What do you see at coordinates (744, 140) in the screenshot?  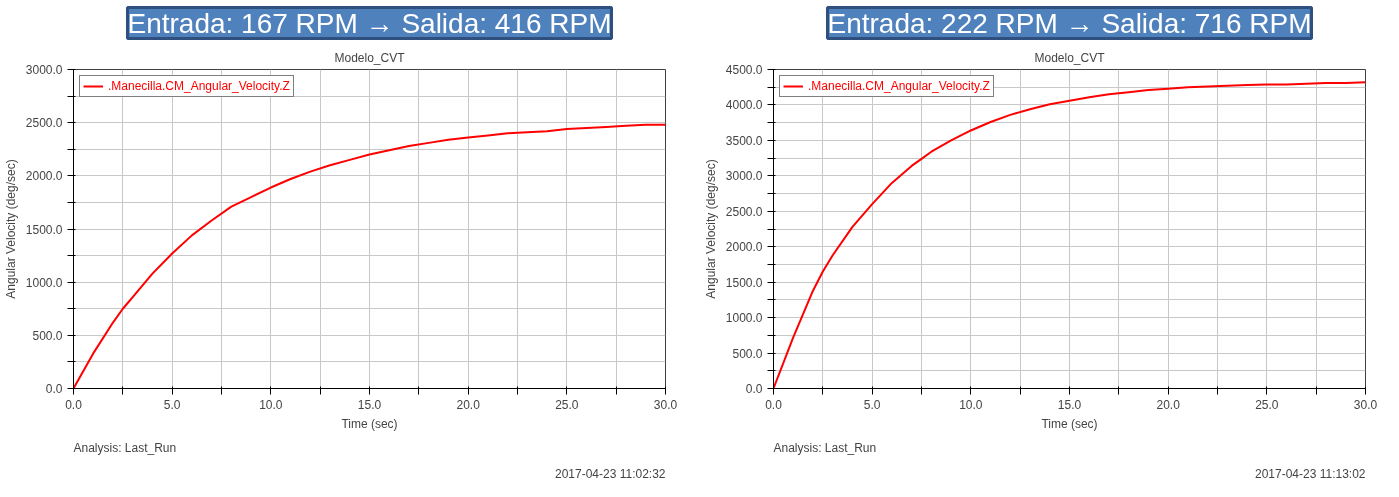 I see `y-tick-label: 3500.0` at bounding box center [744, 140].